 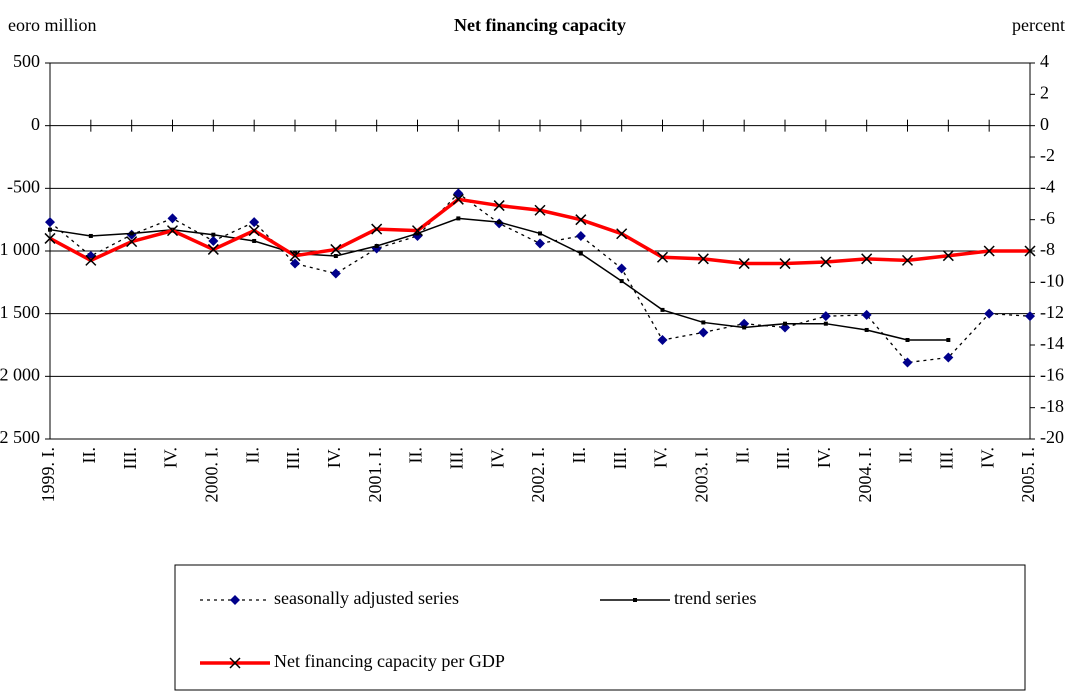 I want to click on x-tick-label: 2004. I., so click(x=865, y=475).